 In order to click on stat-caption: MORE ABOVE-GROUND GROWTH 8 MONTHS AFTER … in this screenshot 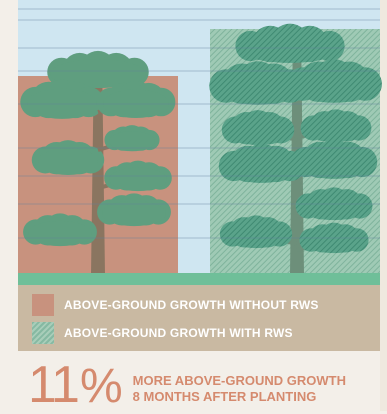, I will do `click(239, 389)`.